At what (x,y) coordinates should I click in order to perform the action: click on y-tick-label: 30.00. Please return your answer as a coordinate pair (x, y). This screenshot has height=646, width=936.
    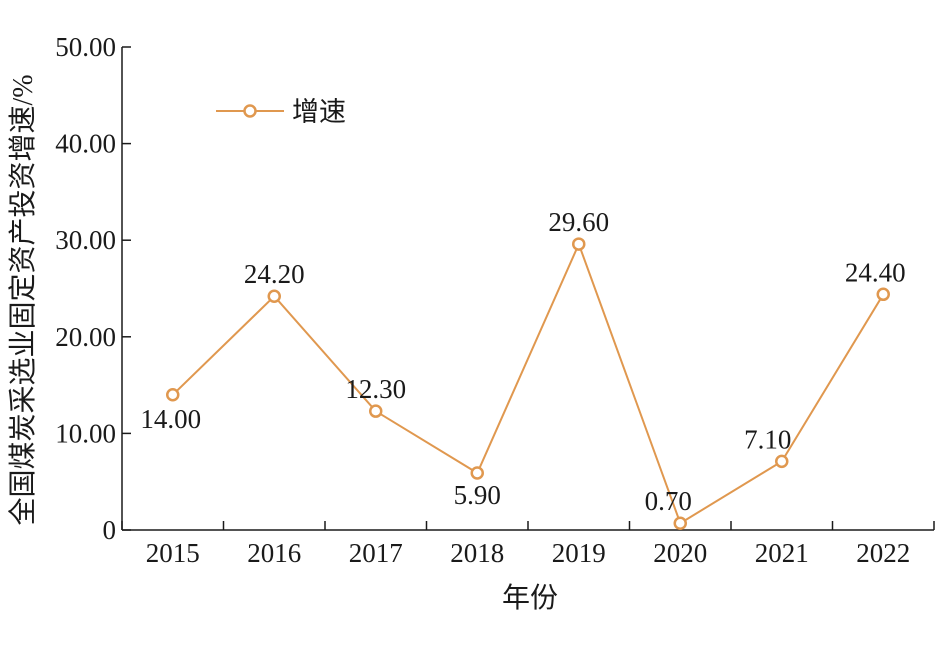
    Looking at the image, I should click on (85, 240).